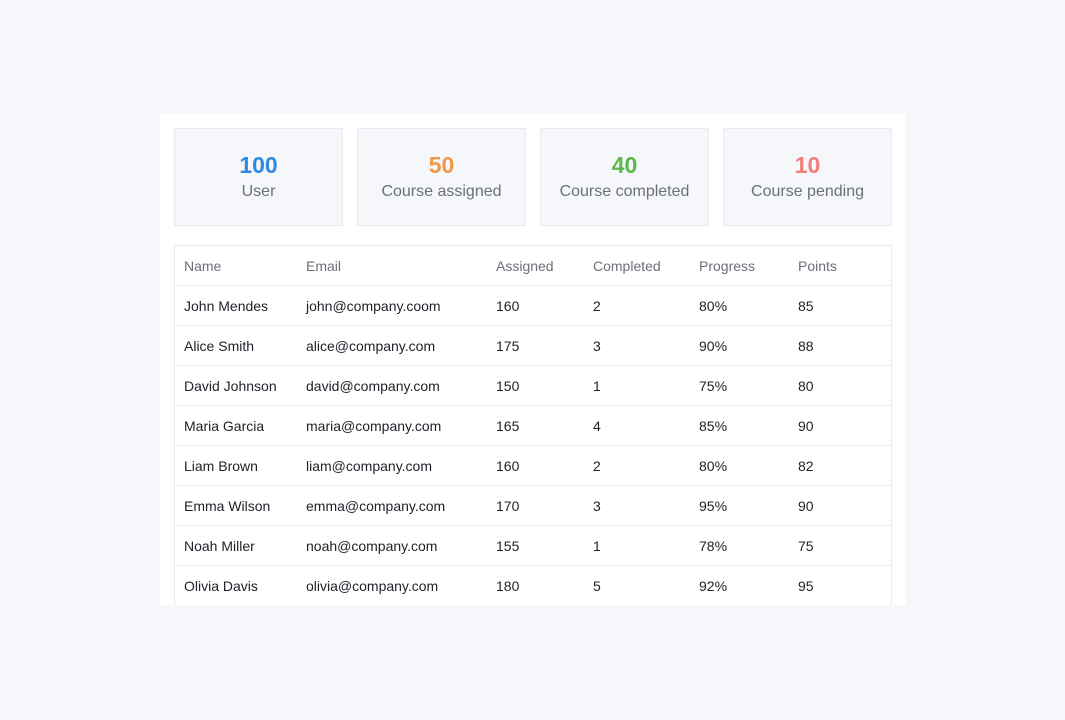 Image resolution: width=1065 pixels, height=720 pixels. What do you see at coordinates (236, 545) in the screenshot?
I see `cell-name: Noah Miller` at bounding box center [236, 545].